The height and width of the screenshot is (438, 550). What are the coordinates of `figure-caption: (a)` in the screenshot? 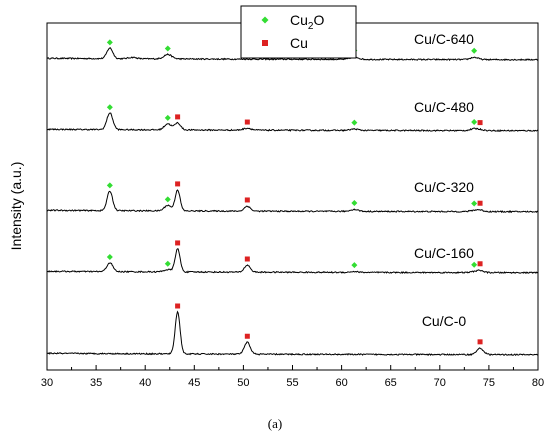 It's located at (275, 423).